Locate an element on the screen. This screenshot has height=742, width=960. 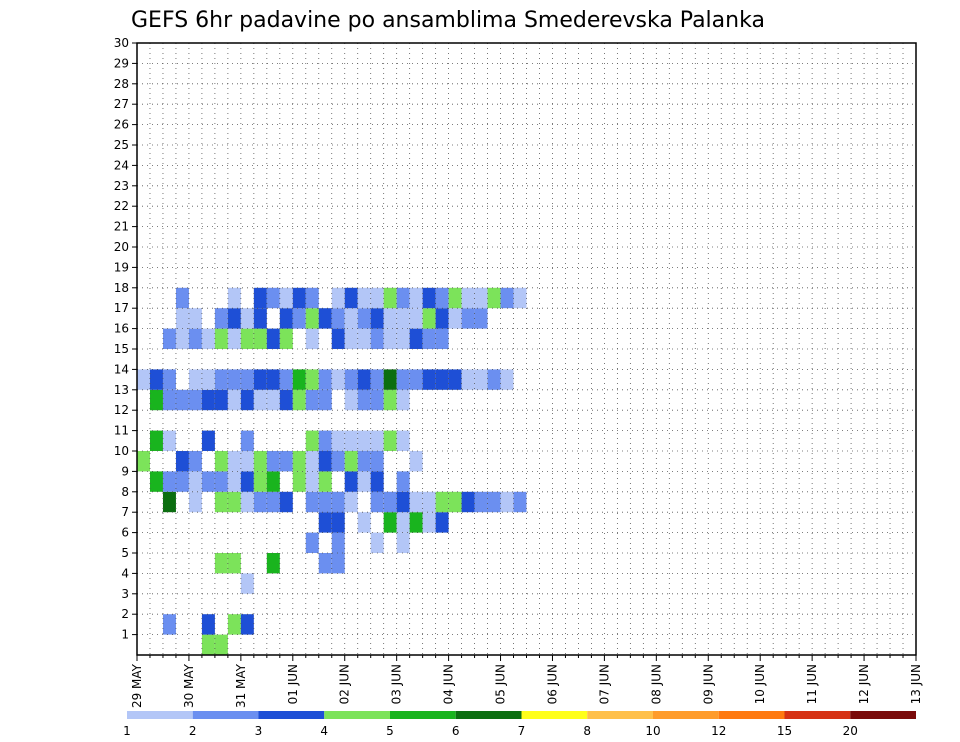
x-tick-label: 06 JUN is located at coordinates (552, 684).